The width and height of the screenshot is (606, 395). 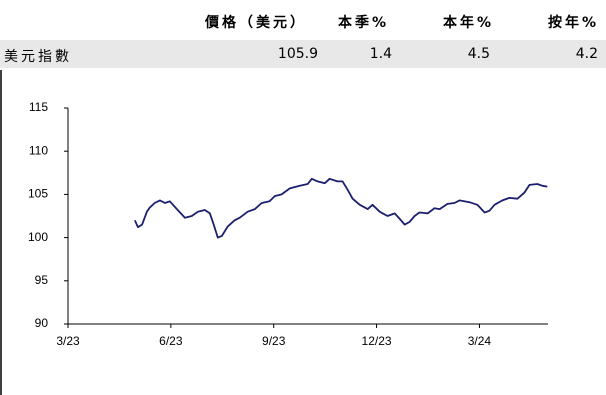 What do you see at coordinates (586, 54) in the screenshot?
I see `table-cell: 4.2` at bounding box center [586, 54].